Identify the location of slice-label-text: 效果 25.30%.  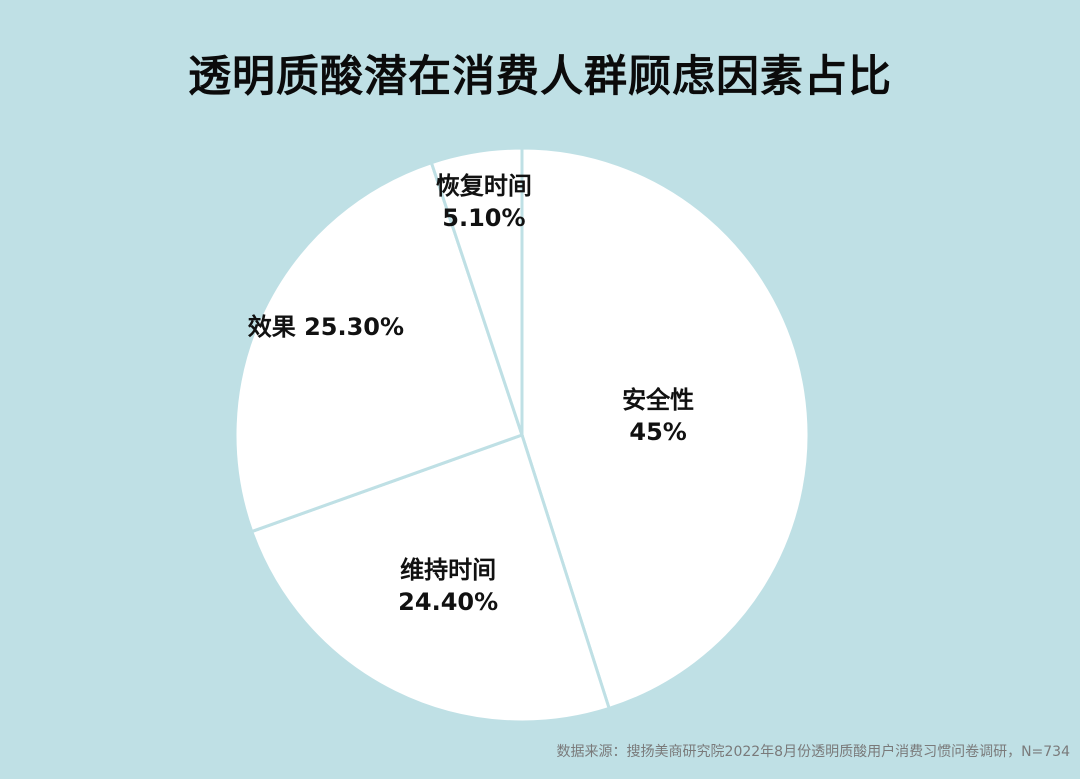
(326, 327).